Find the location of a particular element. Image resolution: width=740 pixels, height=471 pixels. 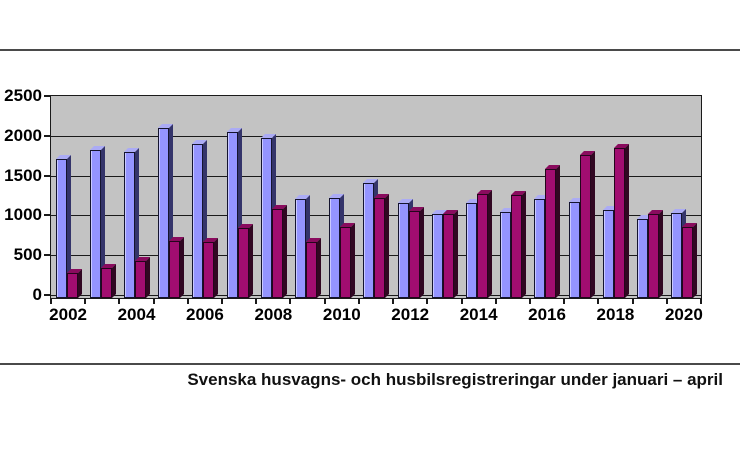

bar-husvagnar-2012-top-face is located at coordinates (405, 201).